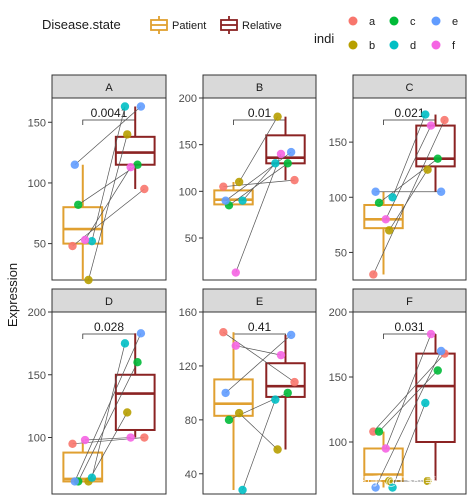  Describe the element at coordinates (233, 397) in the screenshot. I see `facet-e-box-patient-iqr` at that location.